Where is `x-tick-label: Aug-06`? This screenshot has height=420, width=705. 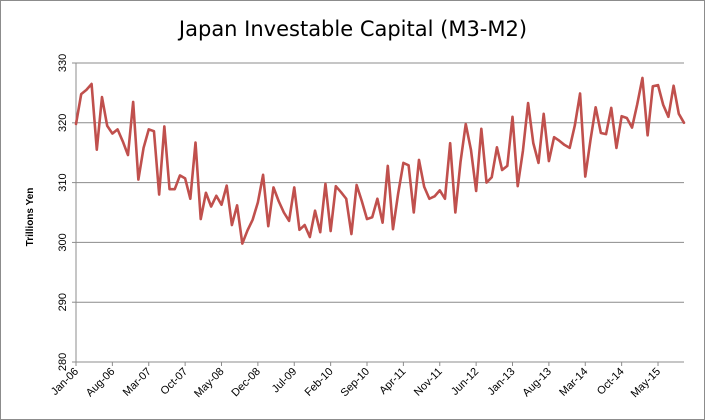 x-tick-label: Aug-06 is located at coordinates (101, 383).